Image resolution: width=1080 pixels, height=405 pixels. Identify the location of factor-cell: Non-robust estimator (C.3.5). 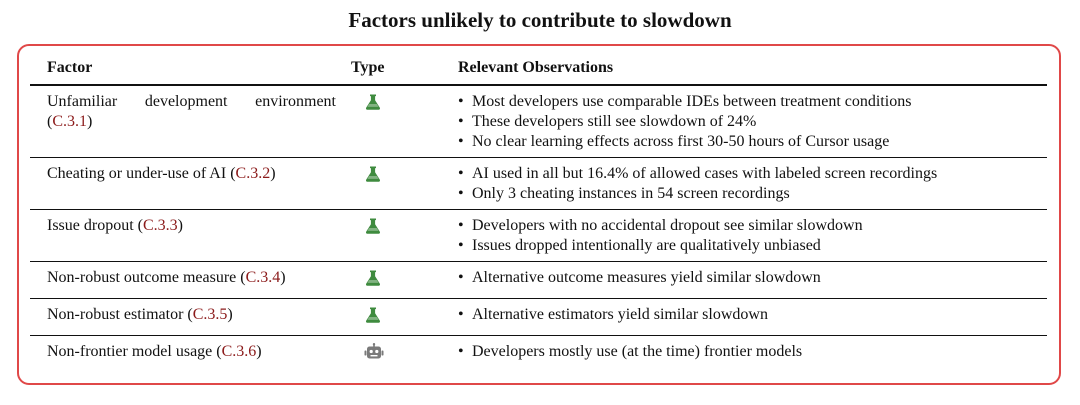
(190, 317).